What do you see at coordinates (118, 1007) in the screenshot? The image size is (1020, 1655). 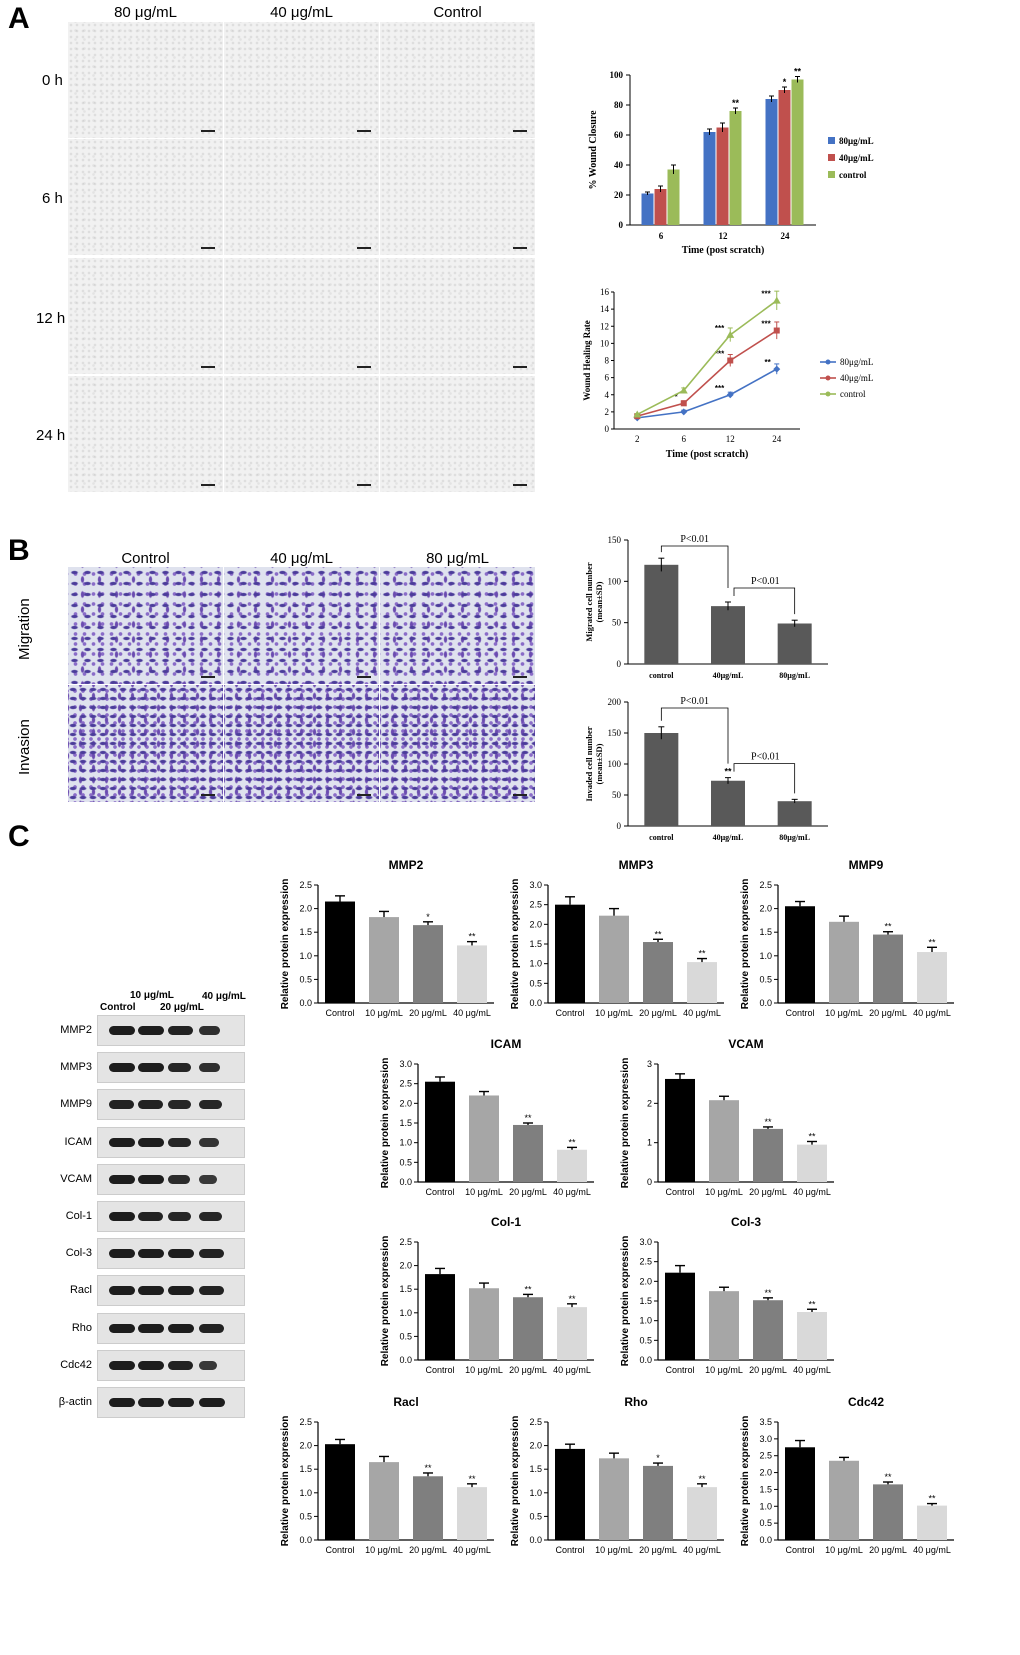 I see `blot-lane-label-control: Control` at bounding box center [118, 1007].